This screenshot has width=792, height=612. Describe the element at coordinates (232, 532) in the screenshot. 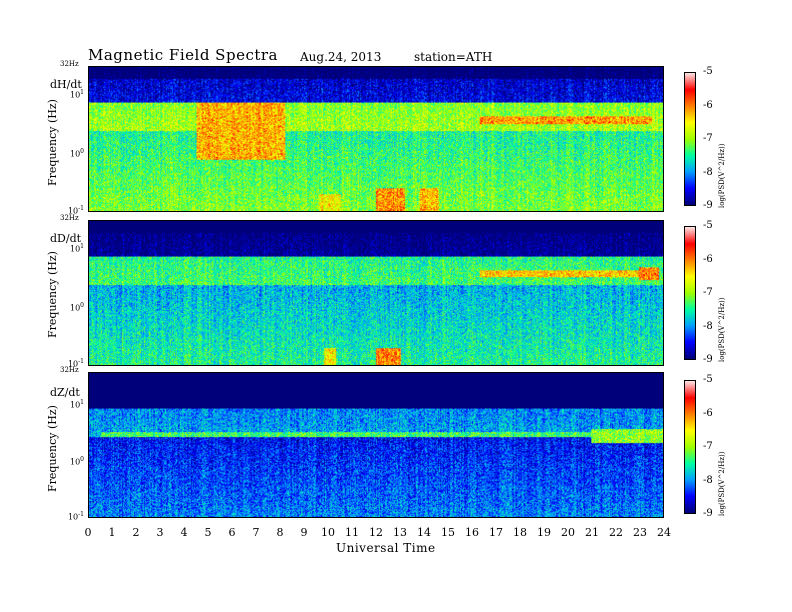

I see `x-tick-label: 6` at that location.